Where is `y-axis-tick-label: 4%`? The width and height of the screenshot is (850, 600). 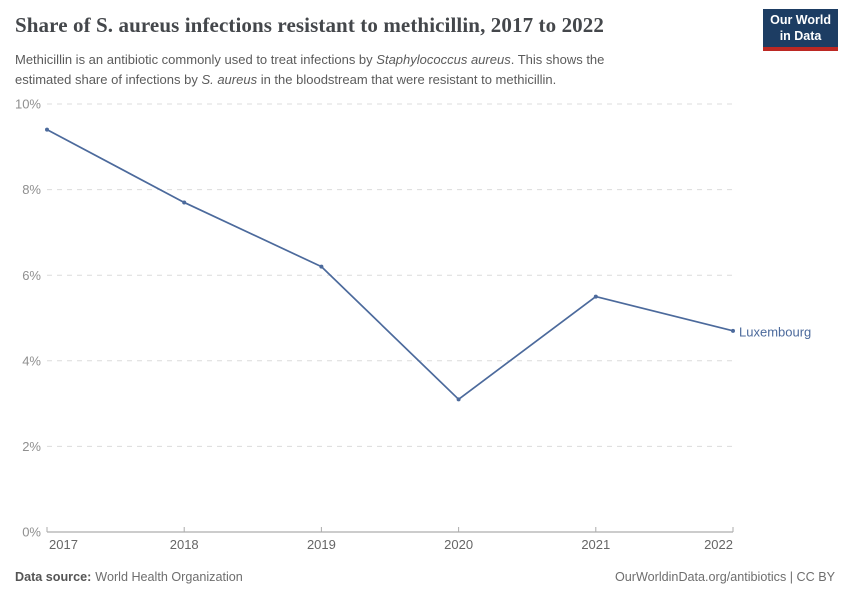 y-axis-tick-label: 4% is located at coordinates (31, 360).